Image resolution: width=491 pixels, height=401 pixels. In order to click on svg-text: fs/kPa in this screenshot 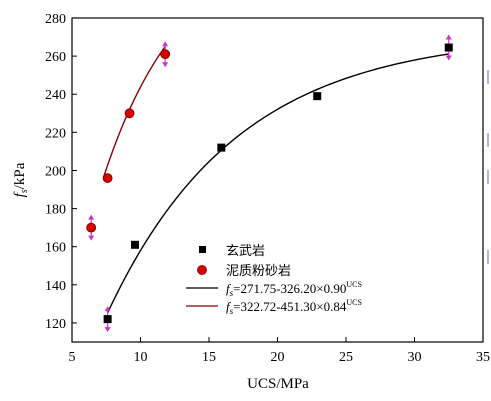, I will do `click(21, 179)`.